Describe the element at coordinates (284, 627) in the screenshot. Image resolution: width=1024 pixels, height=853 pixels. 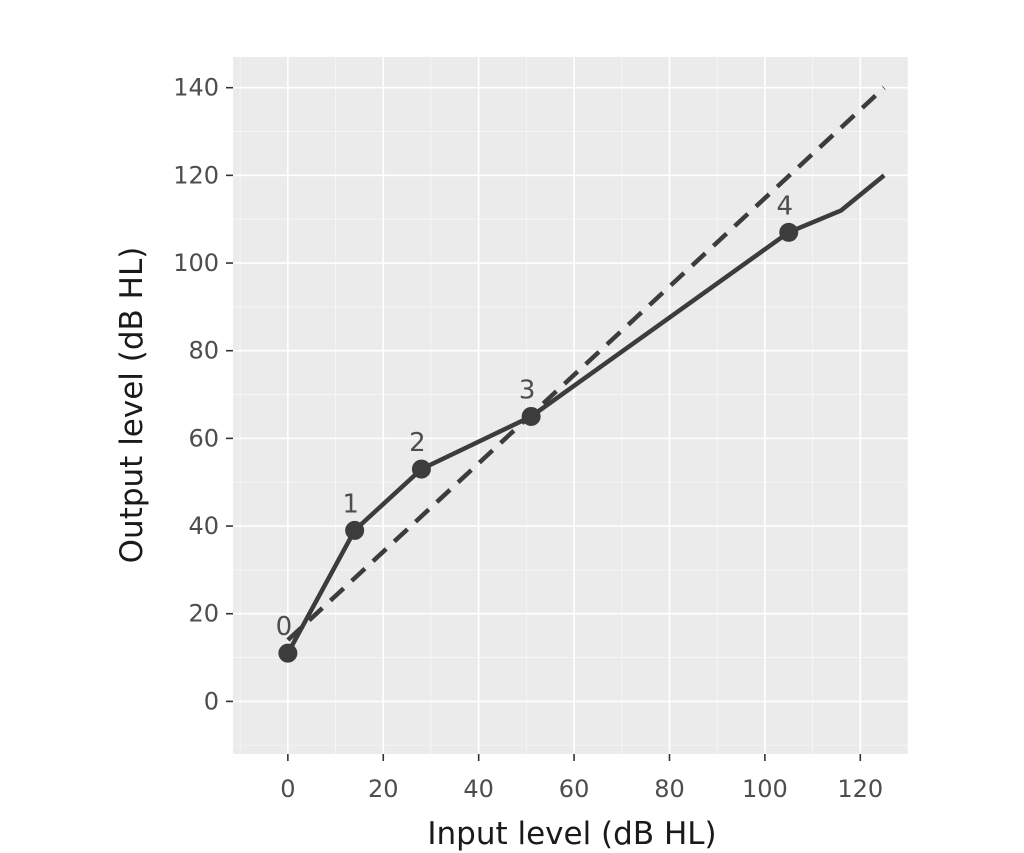
I see `point-label: 0` at that location.